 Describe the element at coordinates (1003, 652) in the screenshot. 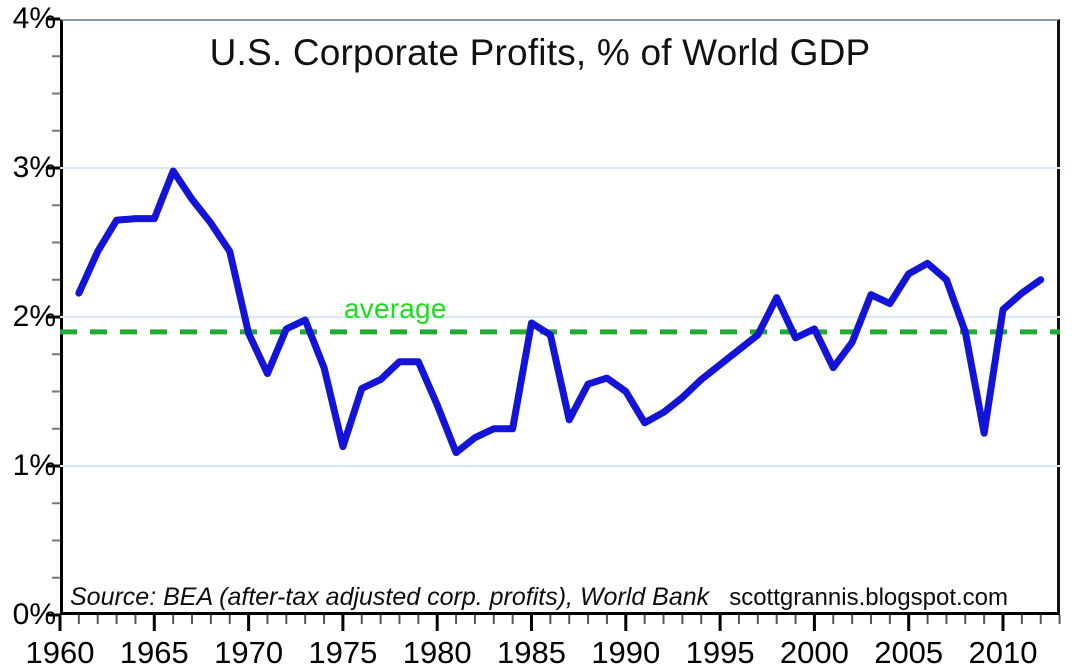

I see `x-tick-label: 2010` at that location.